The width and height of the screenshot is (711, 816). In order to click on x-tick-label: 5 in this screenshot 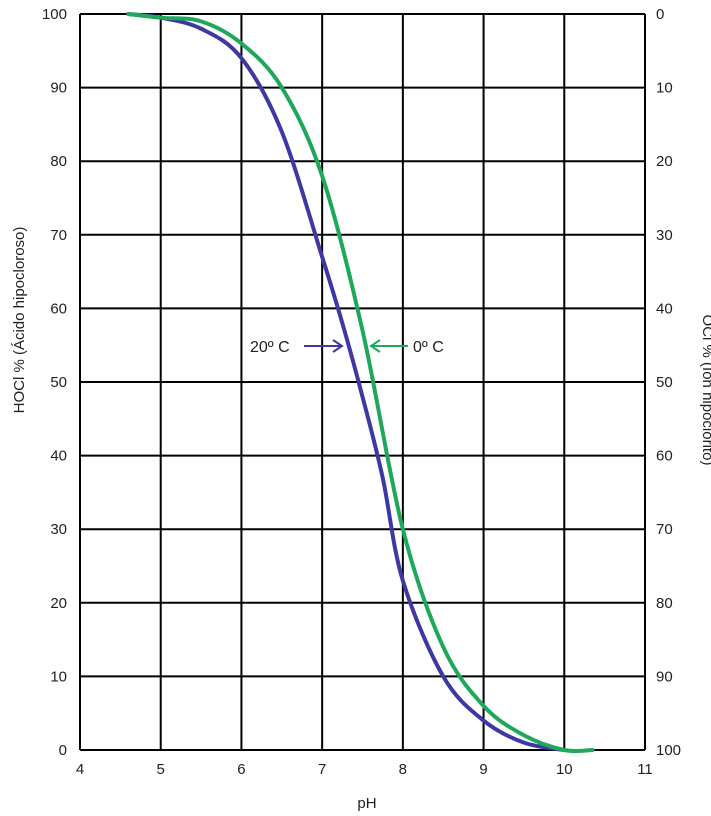, I will do `click(161, 769)`.